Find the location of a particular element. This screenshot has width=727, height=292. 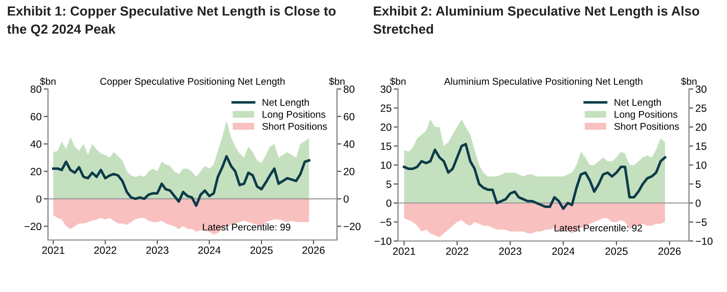

y-tick-label: 15 is located at coordinates (386, 146).